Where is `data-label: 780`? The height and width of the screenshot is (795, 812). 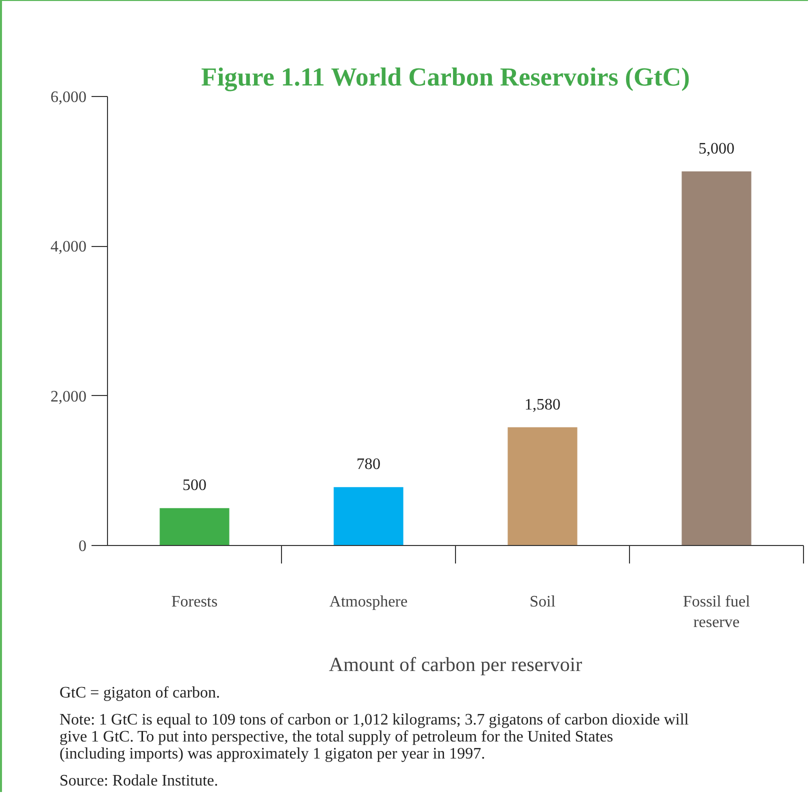 data-label: 780 is located at coordinates (368, 465).